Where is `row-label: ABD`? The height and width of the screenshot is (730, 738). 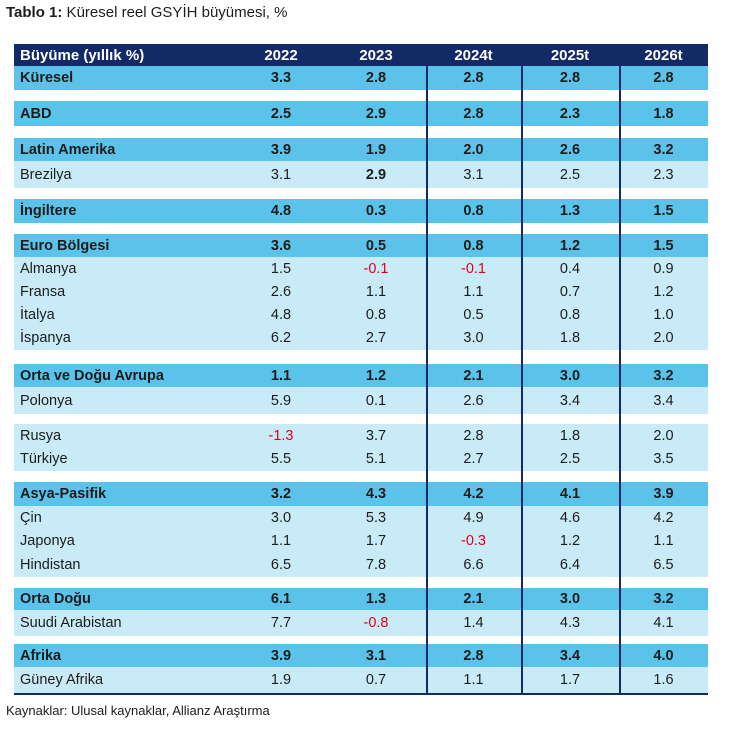
row-label: ABD is located at coordinates (36, 113).